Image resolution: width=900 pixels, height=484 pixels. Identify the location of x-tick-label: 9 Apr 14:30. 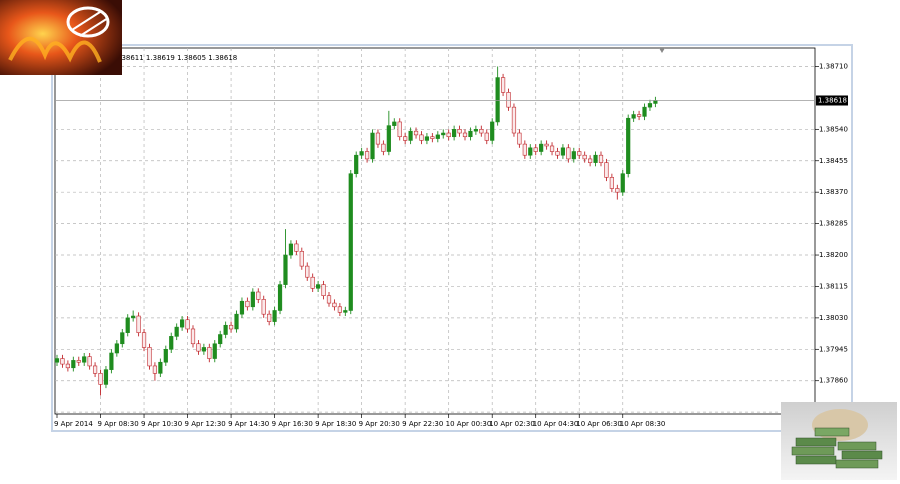
(248, 424).